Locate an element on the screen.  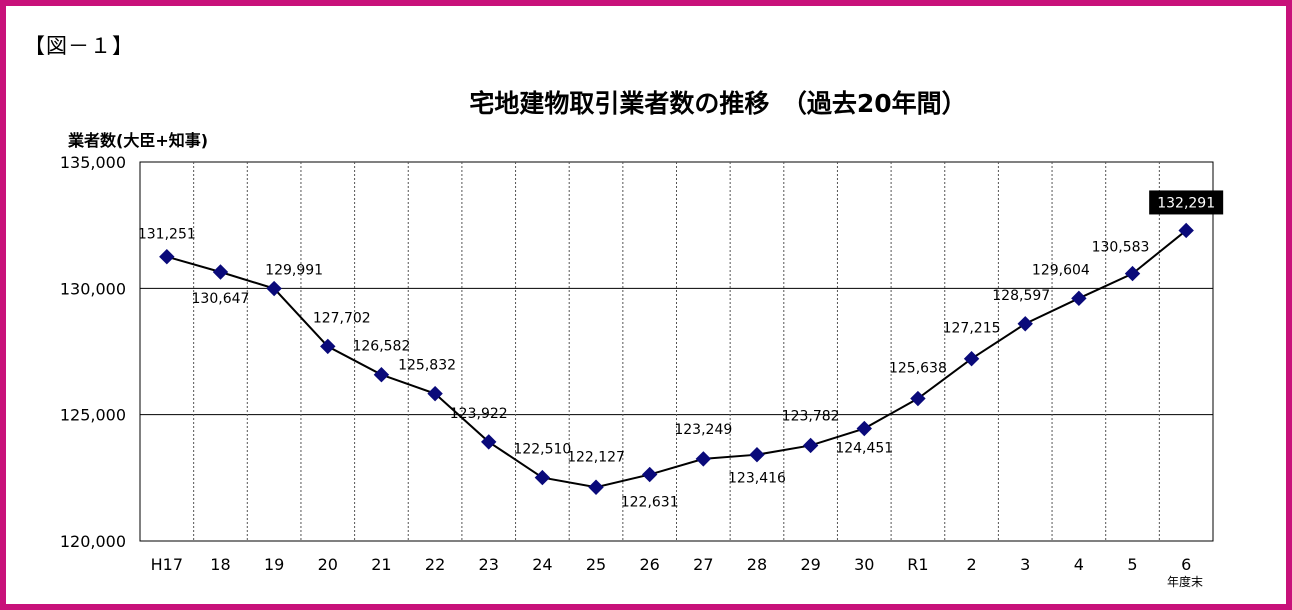
data-label: 123,249 is located at coordinates (703, 430).